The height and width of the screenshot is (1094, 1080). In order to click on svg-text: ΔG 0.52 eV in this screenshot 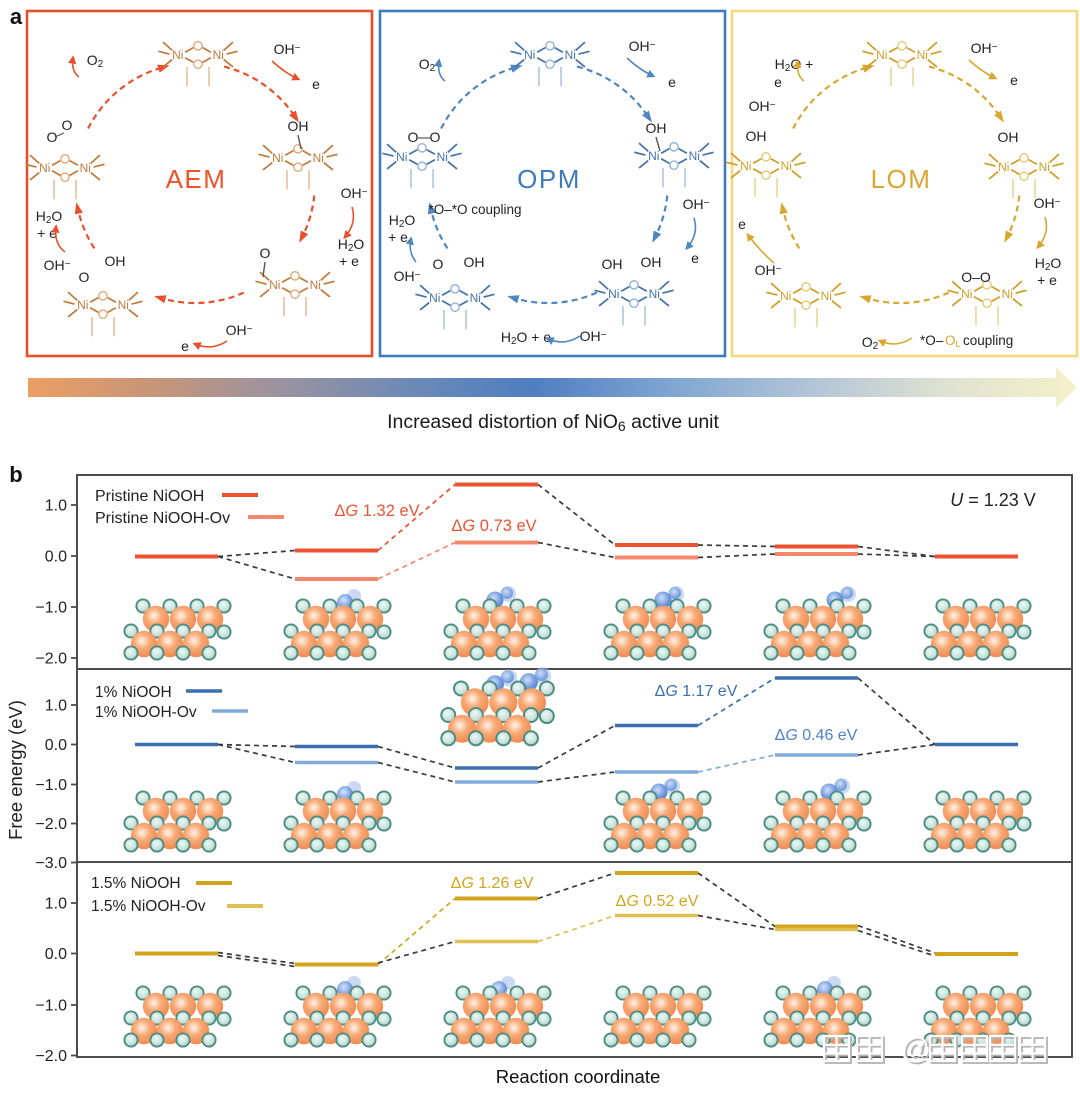, I will do `click(657, 901)`.